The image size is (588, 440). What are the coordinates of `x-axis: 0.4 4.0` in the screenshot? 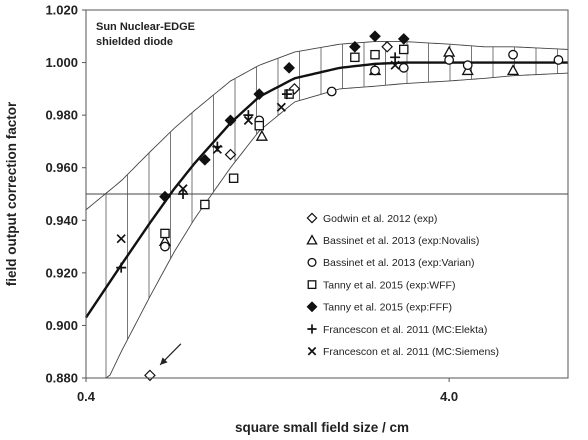 It's located at (267, 391).